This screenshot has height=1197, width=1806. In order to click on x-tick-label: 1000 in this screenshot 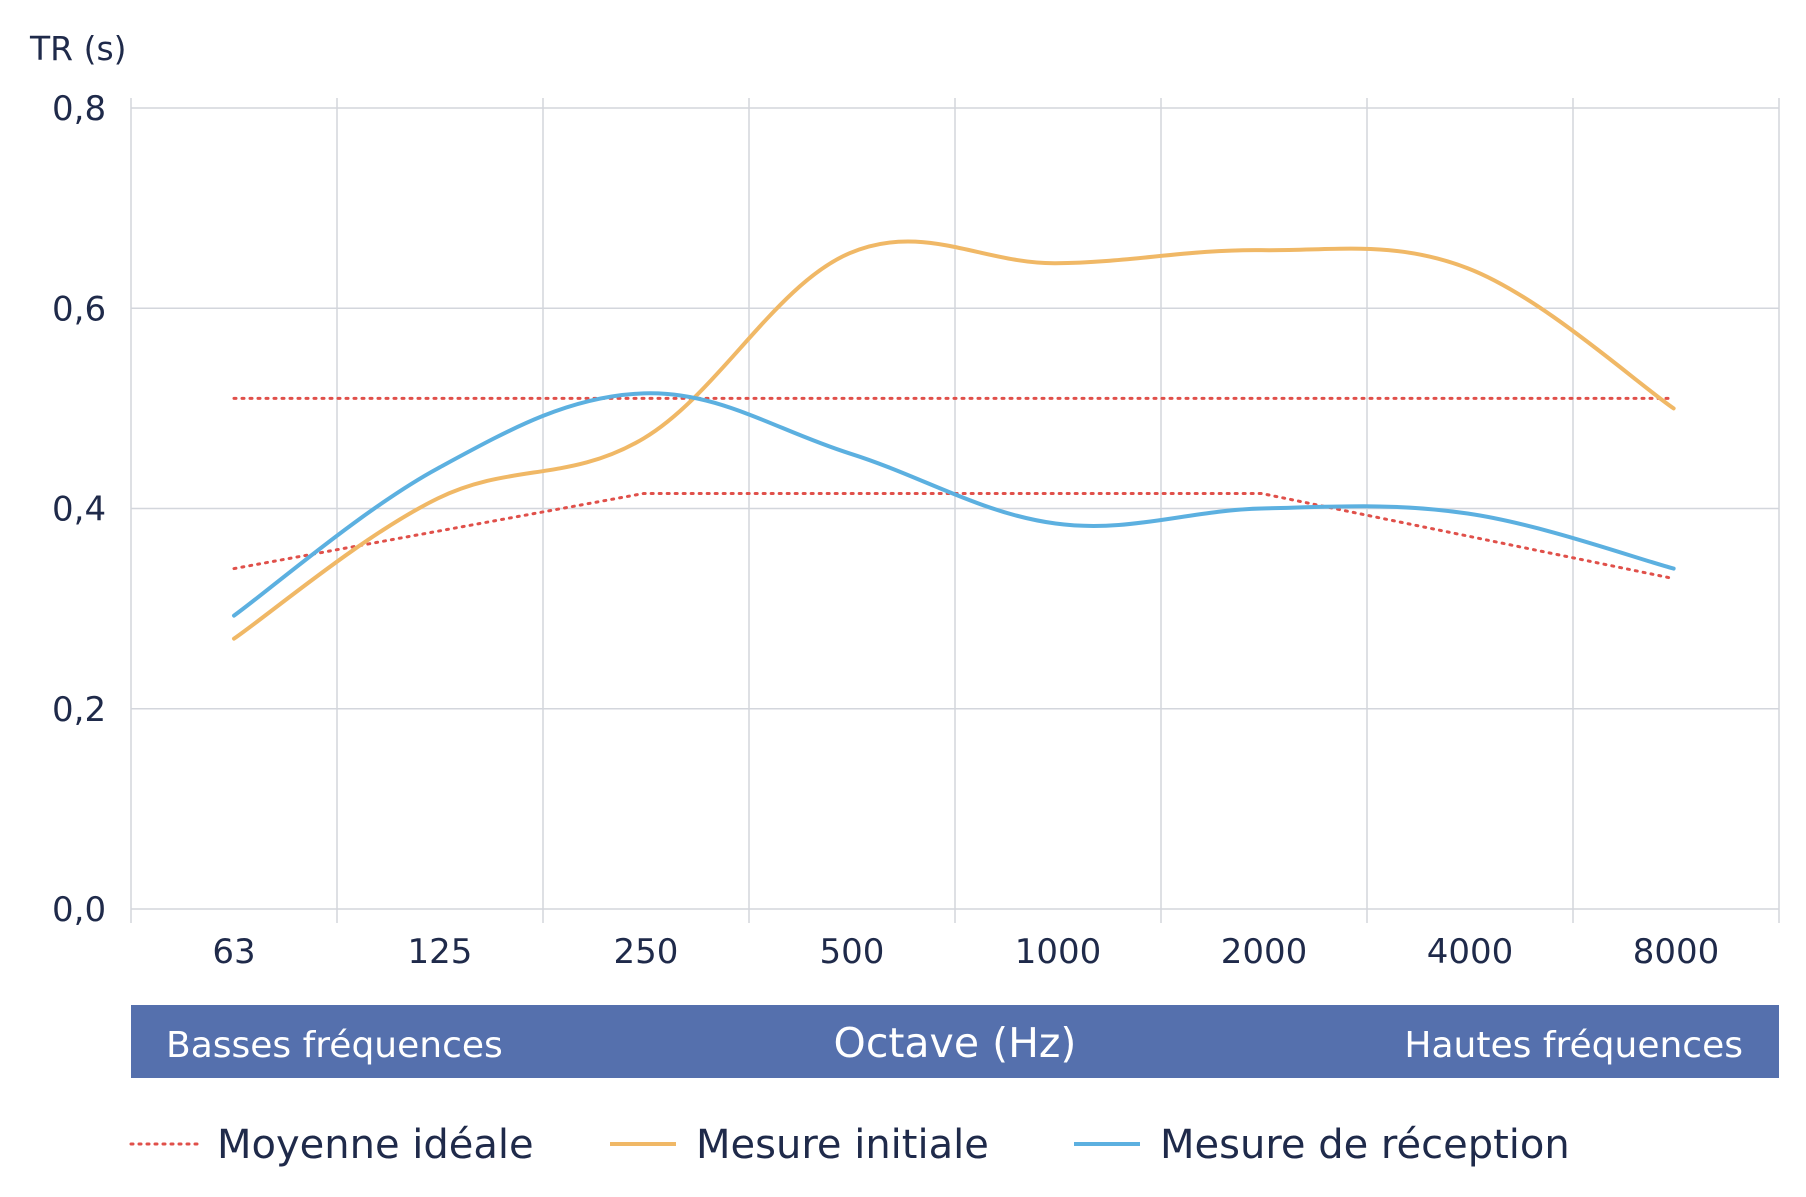, I will do `click(1058, 952)`.